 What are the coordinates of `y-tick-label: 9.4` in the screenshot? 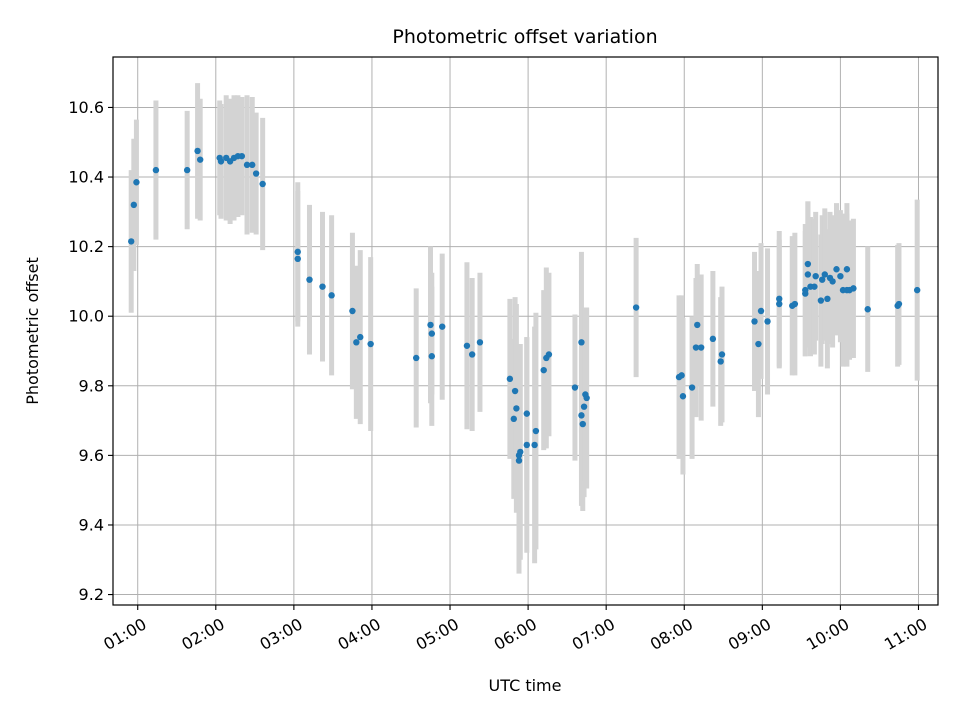 It's located at (91, 524).